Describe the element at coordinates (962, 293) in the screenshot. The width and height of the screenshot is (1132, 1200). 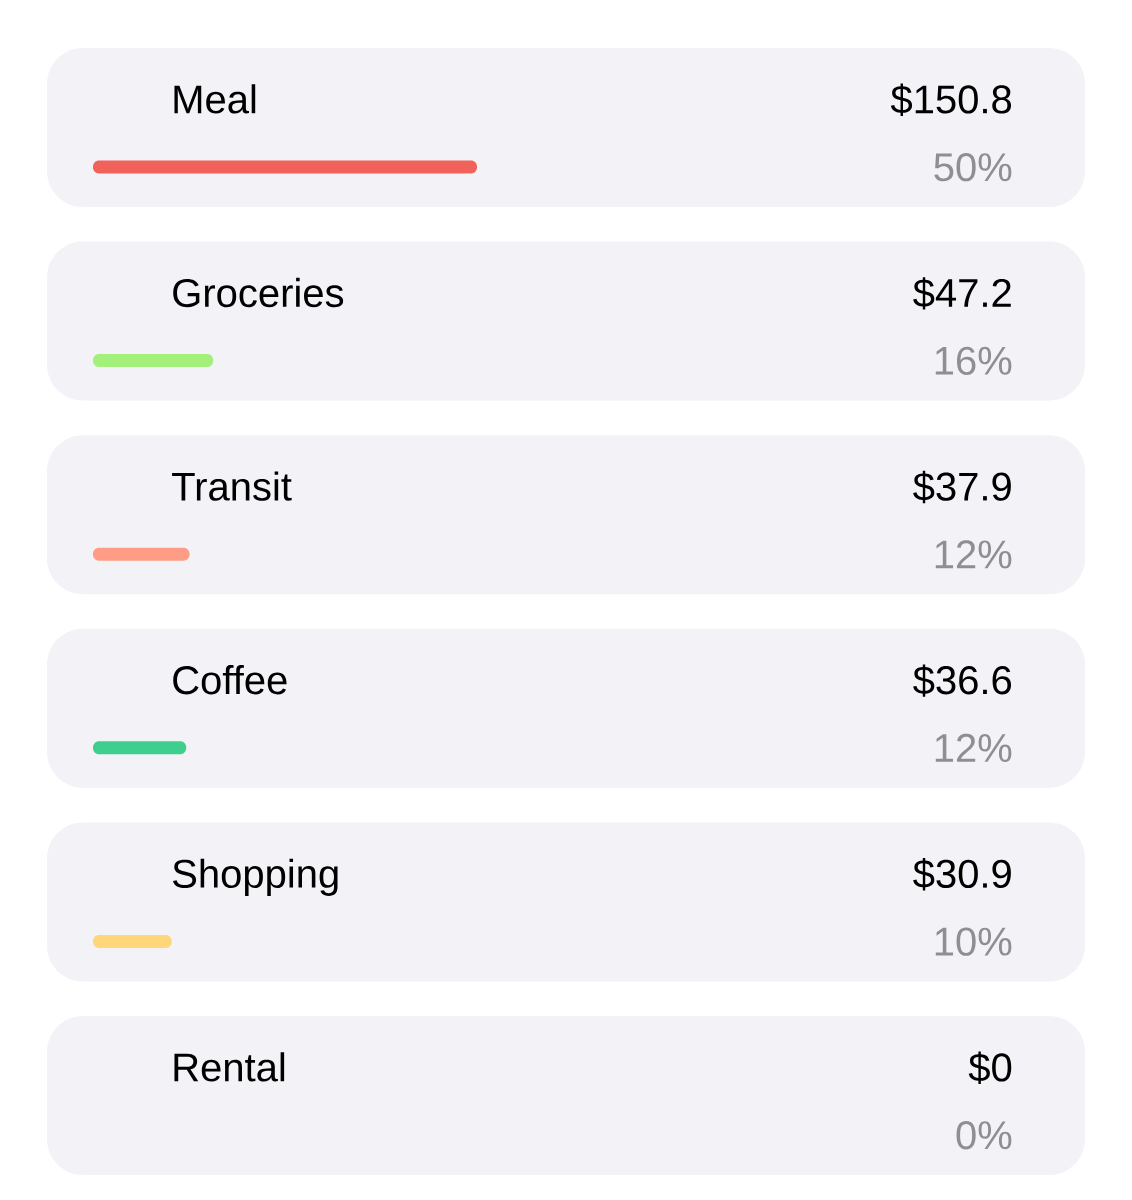
I see `data-label: $47.2` at that location.